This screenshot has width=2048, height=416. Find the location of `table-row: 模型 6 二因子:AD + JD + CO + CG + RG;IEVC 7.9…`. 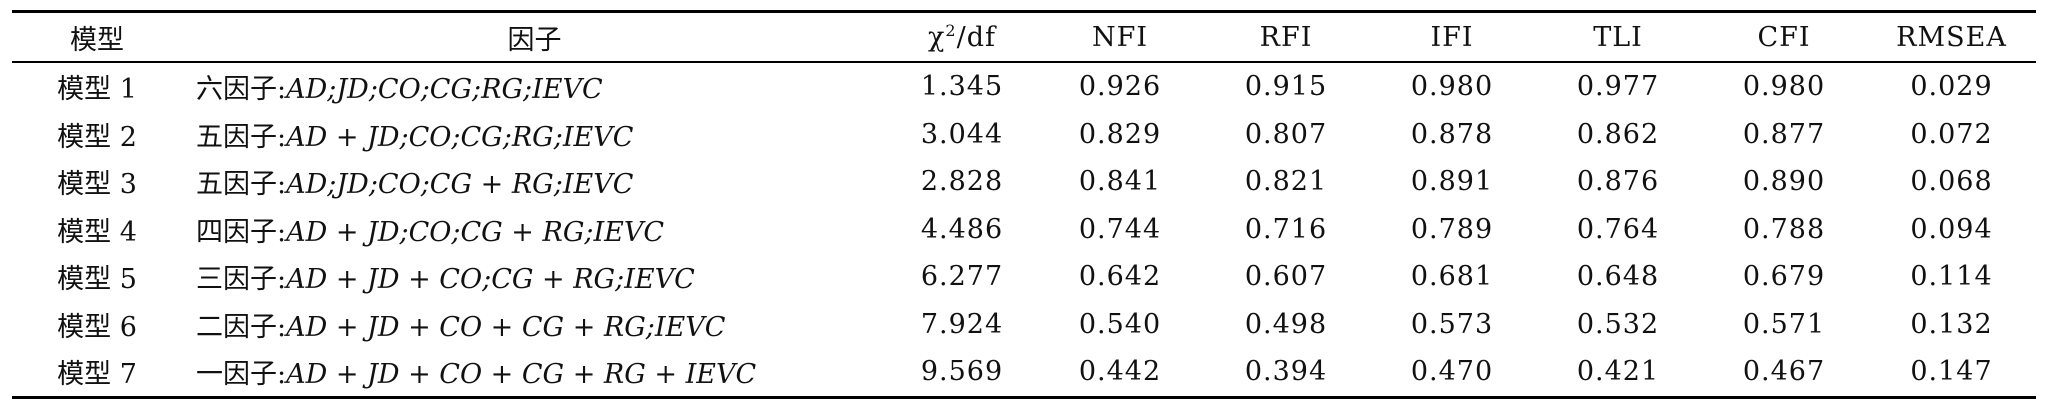

table-row: 模型 6 二因子:AD + JD + CO + CG + RG;IEVC 7.9… is located at coordinates (1024, 325).